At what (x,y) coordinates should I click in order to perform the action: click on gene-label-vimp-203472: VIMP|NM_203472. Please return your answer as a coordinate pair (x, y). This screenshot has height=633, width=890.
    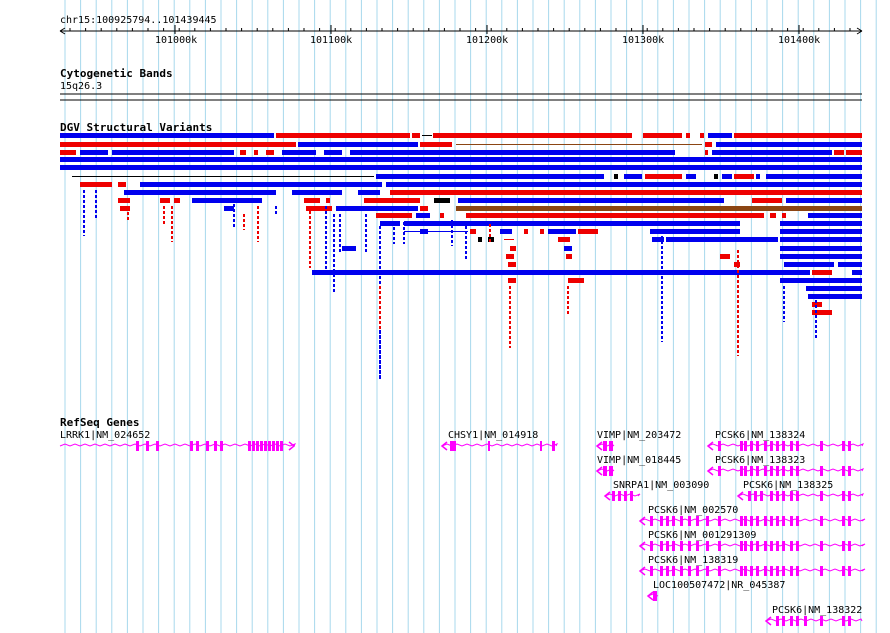
    Looking at the image, I should click on (639, 435).